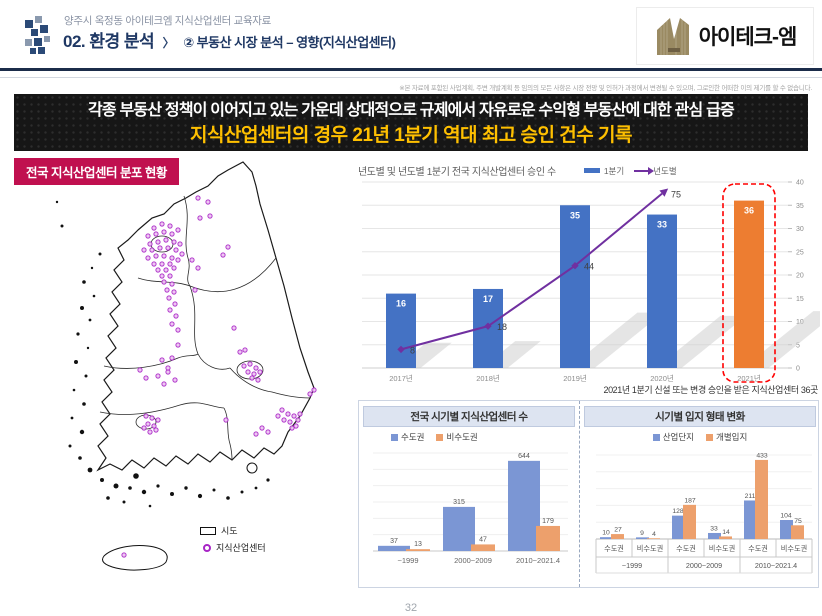  Describe the element at coordinates (483, 539) in the screenshot. I see `svg-text: 47` at that location.